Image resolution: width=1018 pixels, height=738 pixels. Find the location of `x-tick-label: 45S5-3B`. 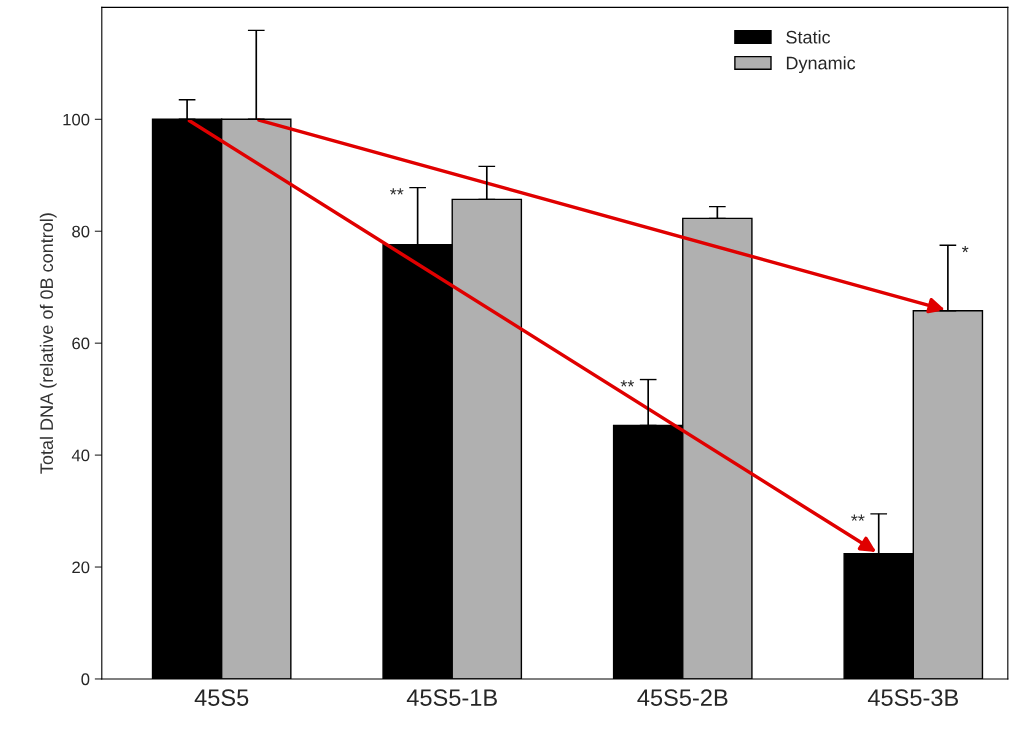

x-tick-label: 45S5-3B is located at coordinates (912, 698).